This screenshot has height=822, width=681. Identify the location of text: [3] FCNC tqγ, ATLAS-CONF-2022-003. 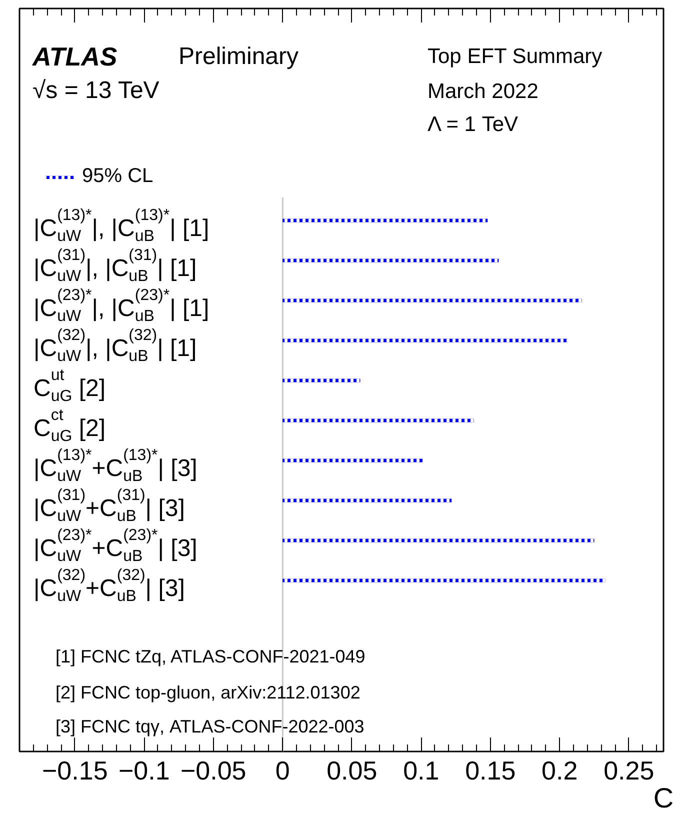
(210, 726).